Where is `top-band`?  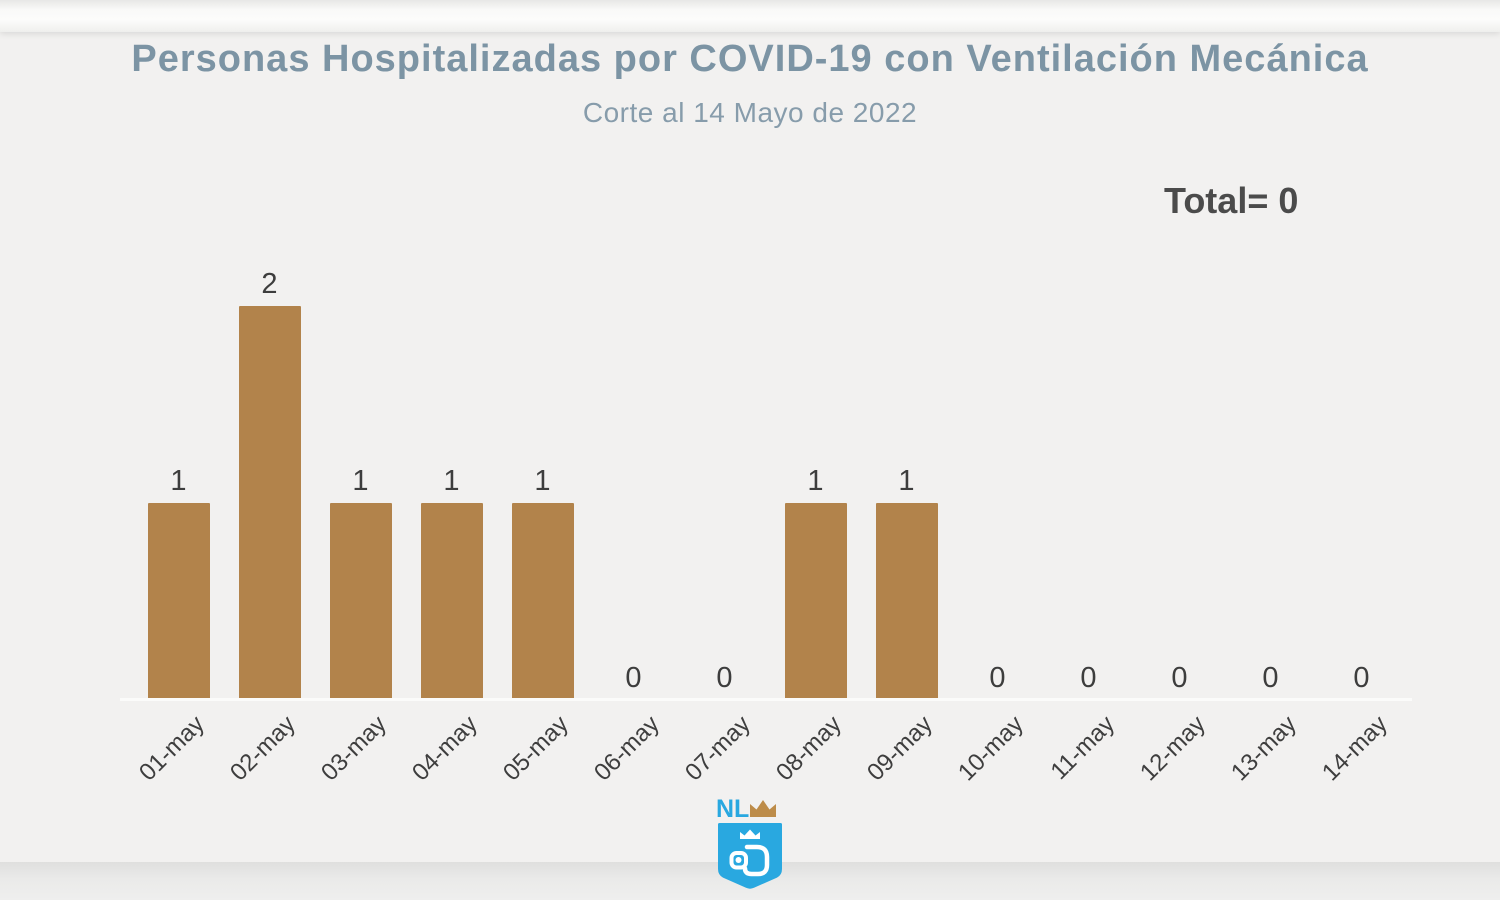
top-band is located at coordinates (750, 16).